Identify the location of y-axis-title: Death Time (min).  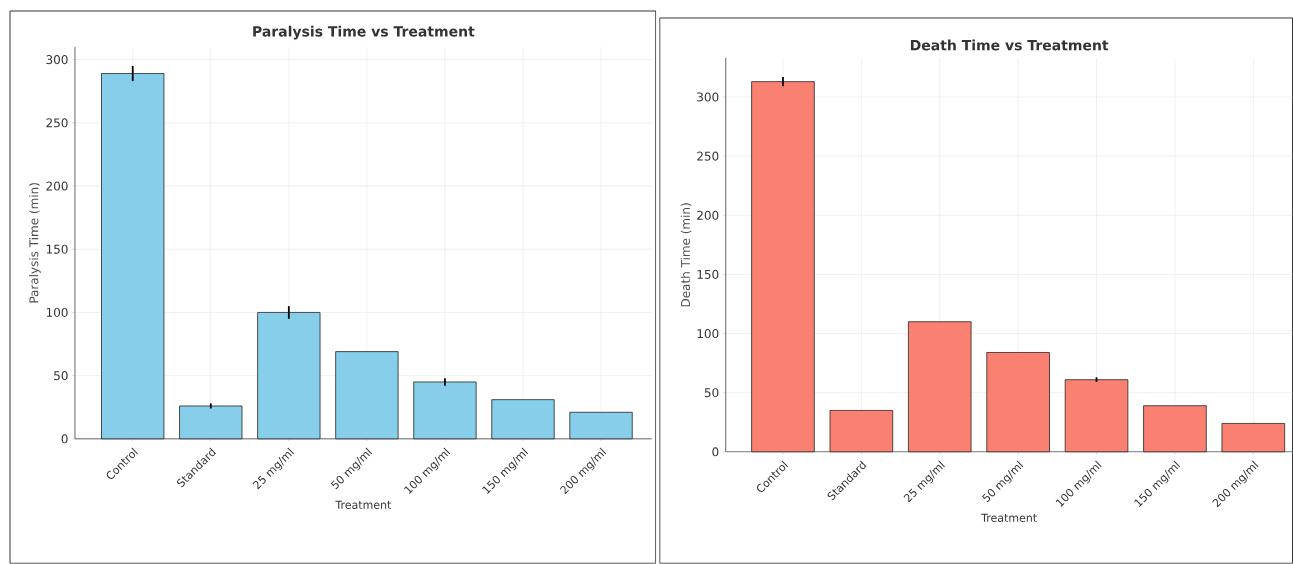
(686, 255).